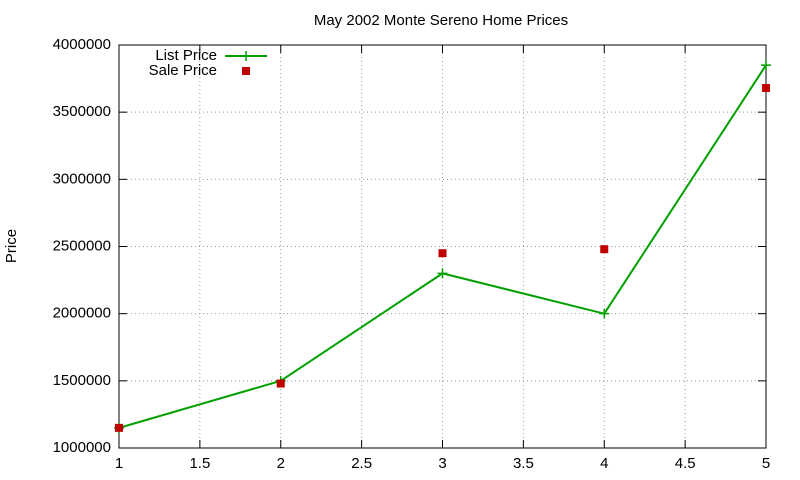 This screenshot has height=480, width=800. I want to click on x-tick-label: 1.5, so click(199, 463).